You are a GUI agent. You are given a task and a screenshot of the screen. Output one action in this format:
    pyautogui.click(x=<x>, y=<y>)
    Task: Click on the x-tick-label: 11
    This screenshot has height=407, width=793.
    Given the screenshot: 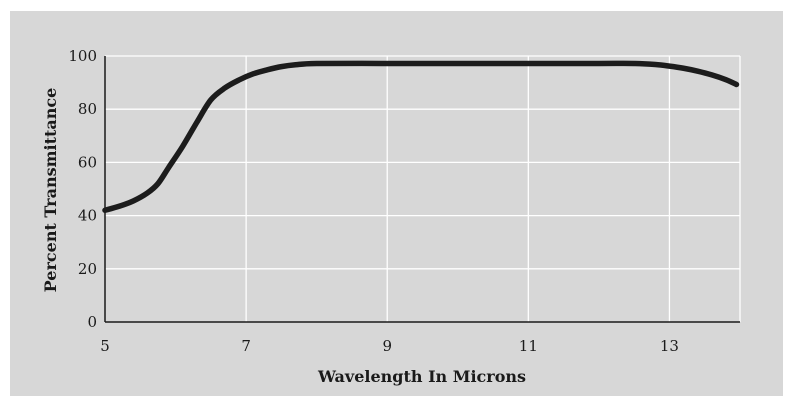 What is the action you would take?
    pyautogui.click(x=528, y=346)
    